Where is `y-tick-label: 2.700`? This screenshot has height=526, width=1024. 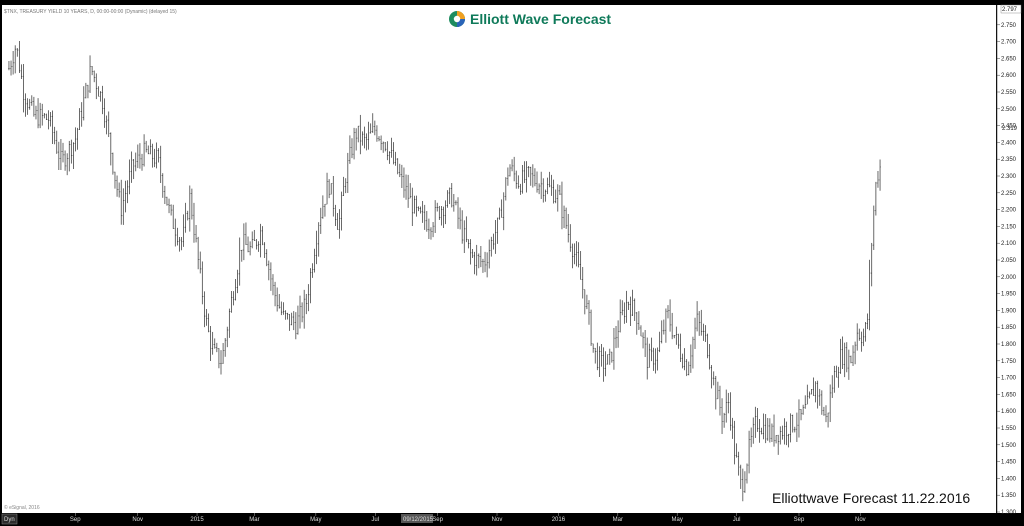 y-tick-label: 2.700 is located at coordinates (1009, 43).